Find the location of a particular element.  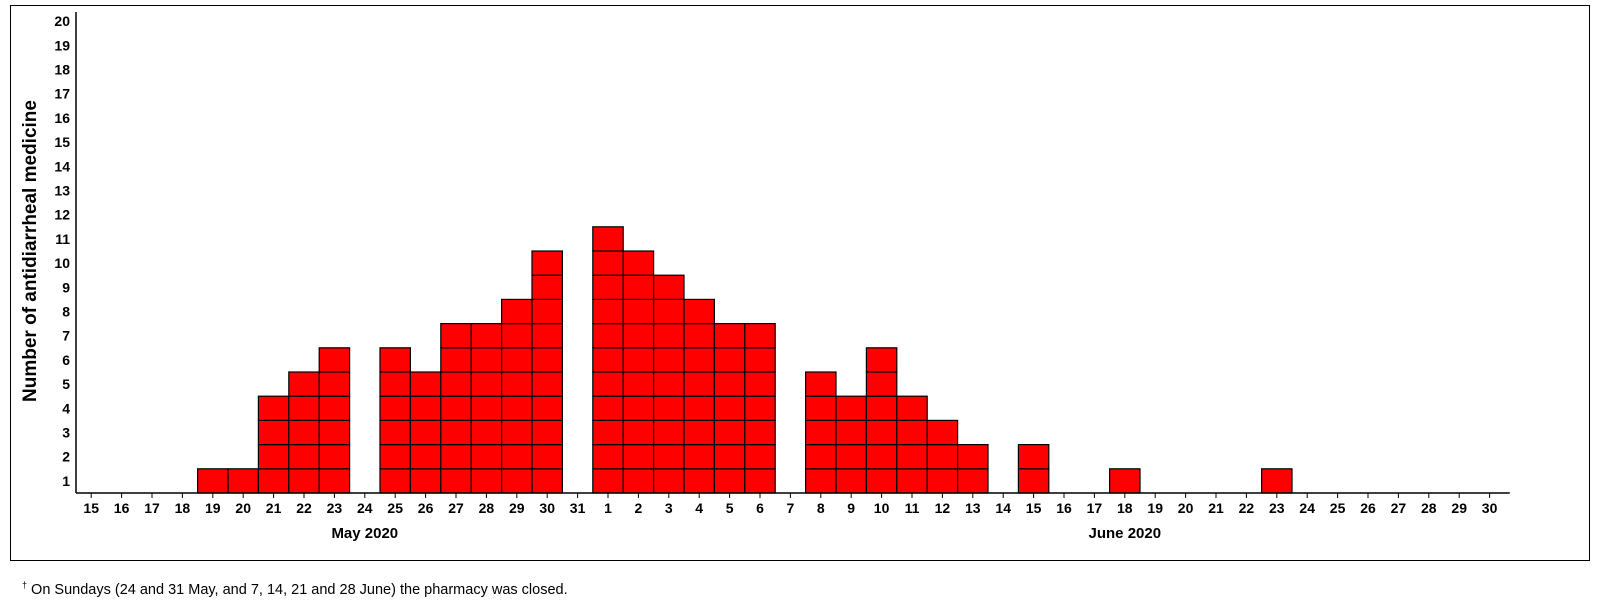

y-tick-label: 4 is located at coordinates (66, 408).